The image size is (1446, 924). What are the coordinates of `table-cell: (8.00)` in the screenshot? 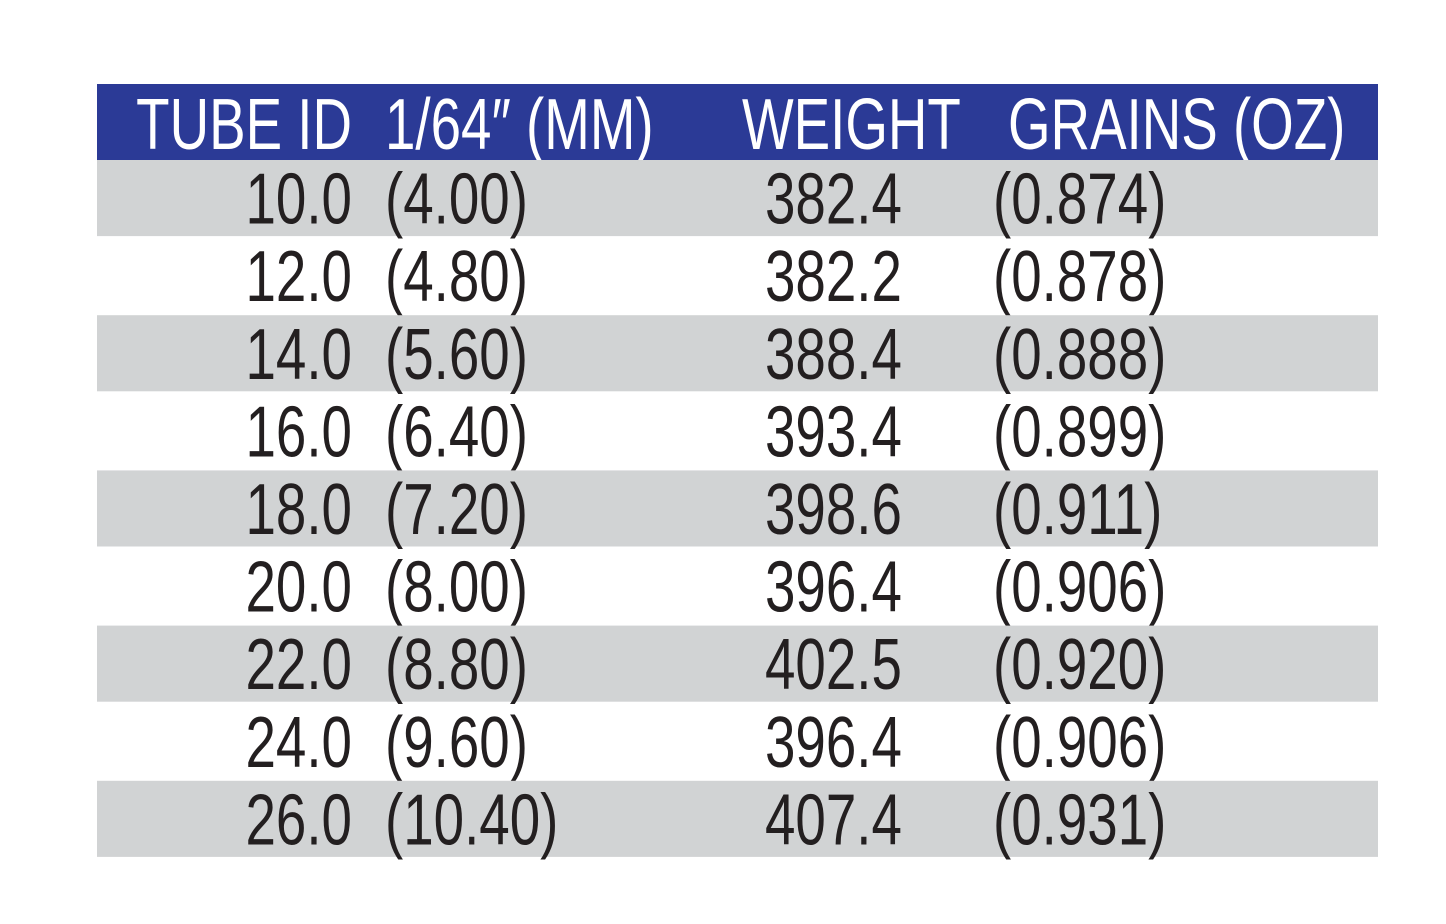 It's located at (456, 586).